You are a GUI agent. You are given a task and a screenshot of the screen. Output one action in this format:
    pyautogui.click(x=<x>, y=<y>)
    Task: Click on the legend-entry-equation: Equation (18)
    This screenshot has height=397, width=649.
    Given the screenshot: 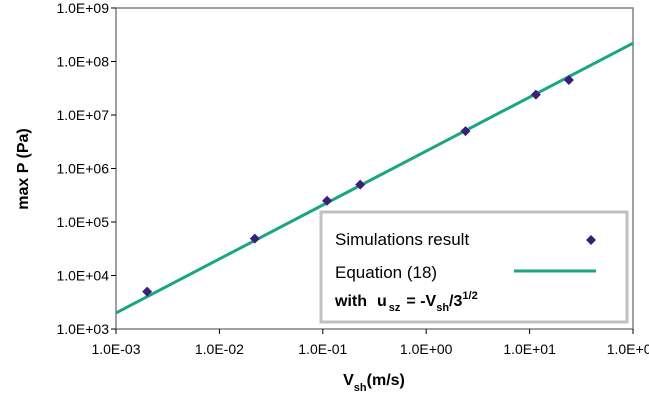 What is the action you would take?
    pyautogui.click(x=386, y=272)
    